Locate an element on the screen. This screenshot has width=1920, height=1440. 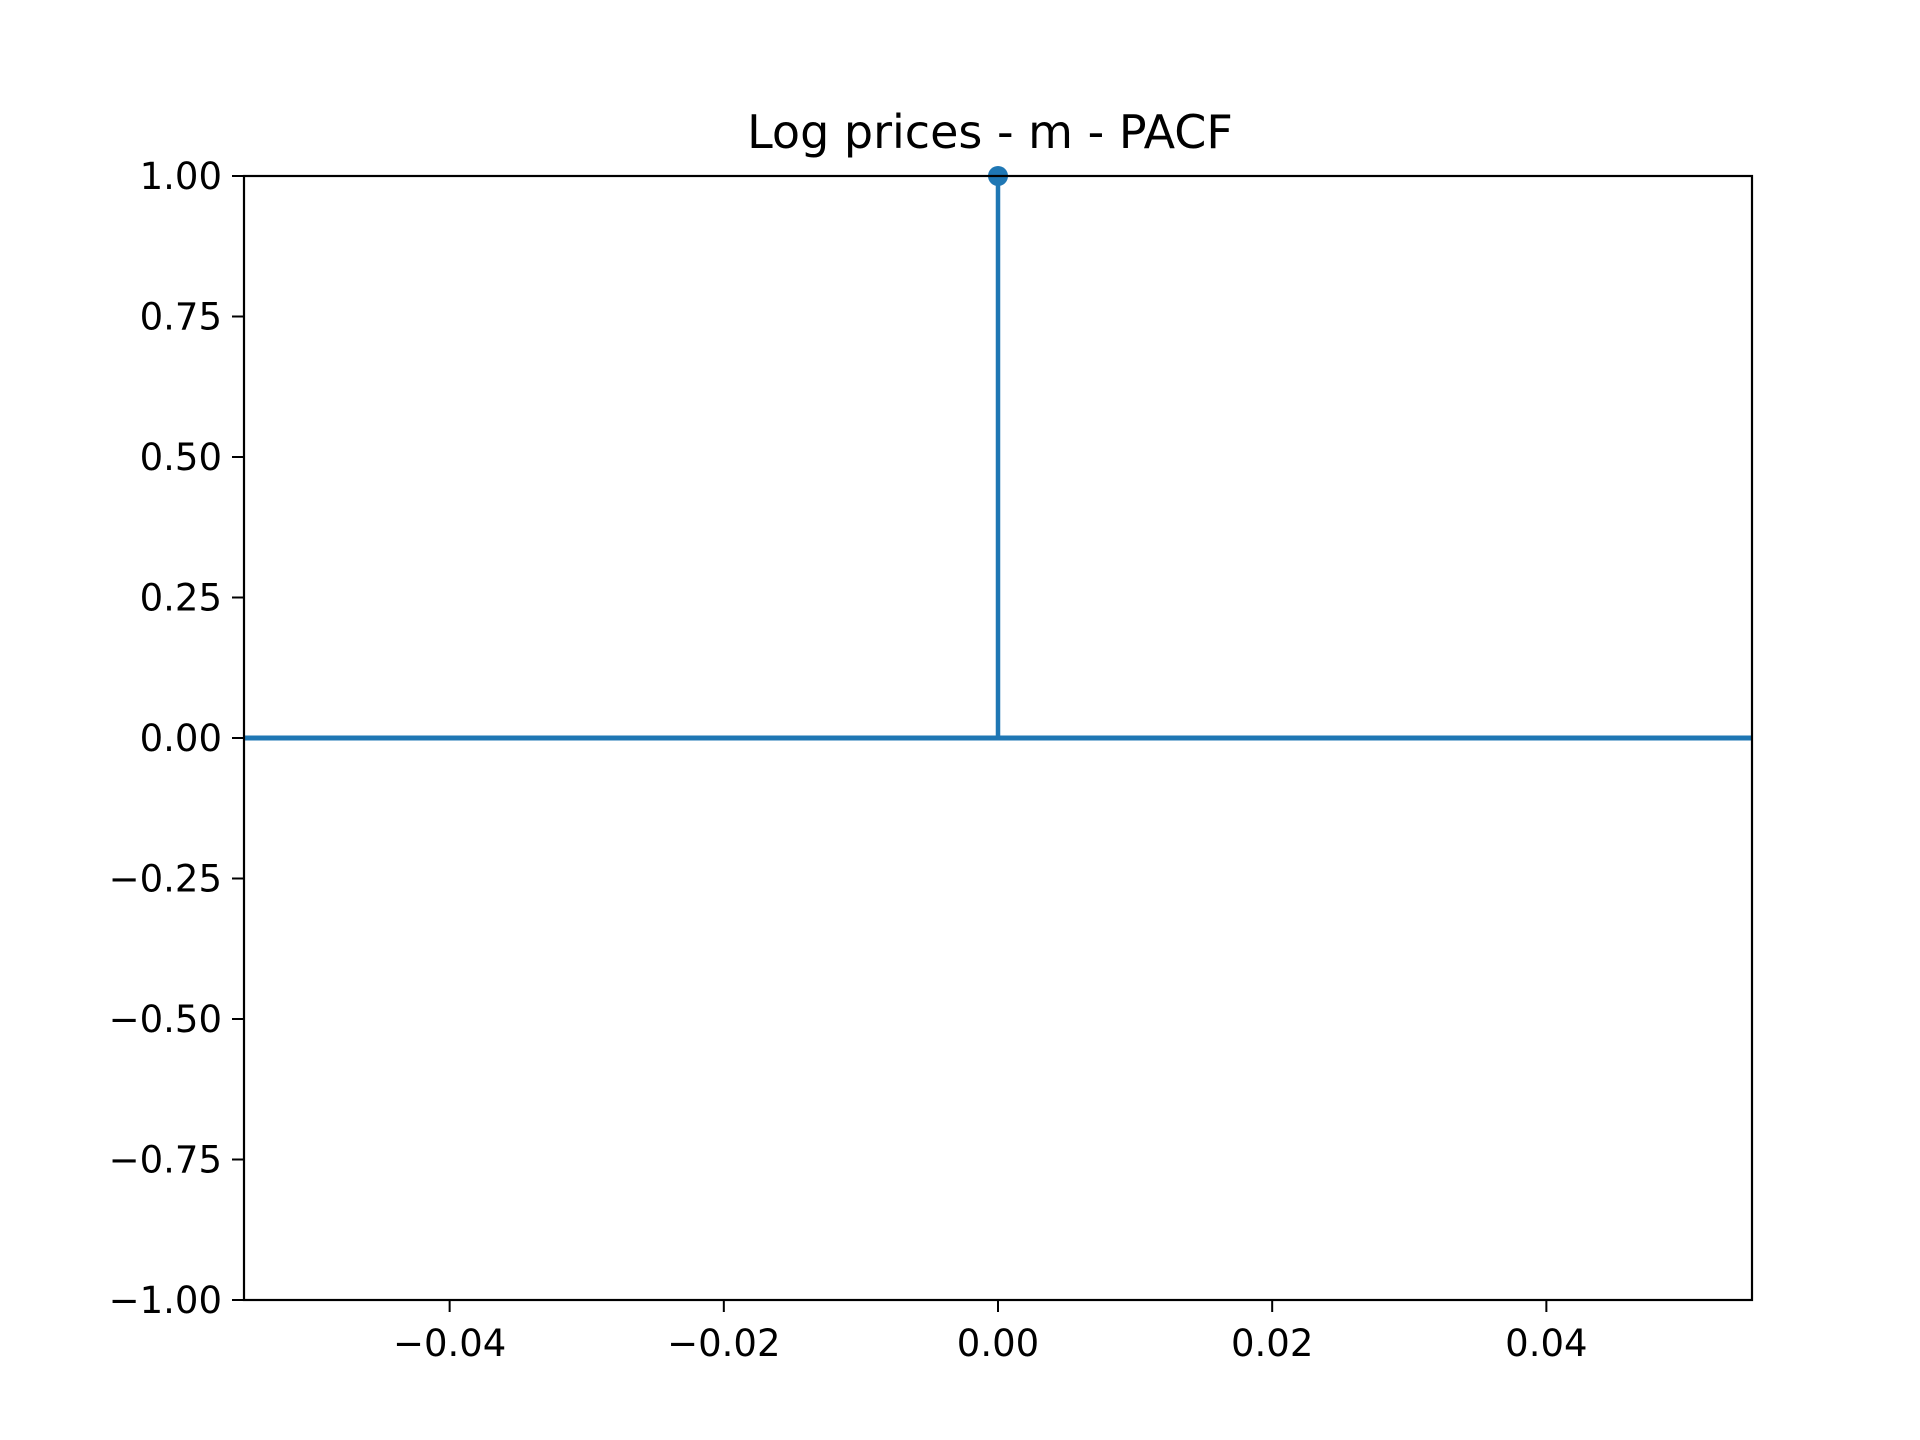
y-tick-label: −1.00 is located at coordinates (165, 1300).